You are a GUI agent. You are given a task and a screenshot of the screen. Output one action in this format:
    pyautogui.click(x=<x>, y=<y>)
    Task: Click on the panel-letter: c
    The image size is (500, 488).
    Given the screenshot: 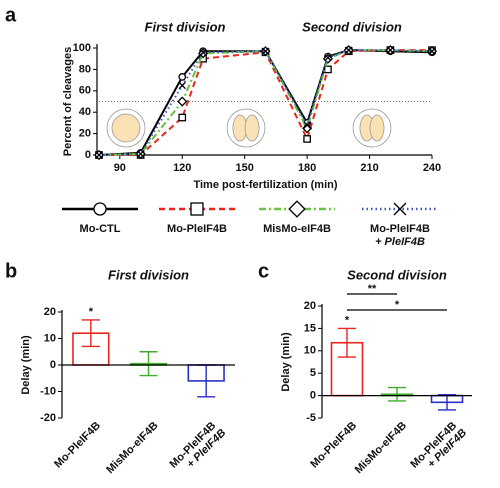 What is the action you would take?
    pyautogui.click(x=263, y=271)
    